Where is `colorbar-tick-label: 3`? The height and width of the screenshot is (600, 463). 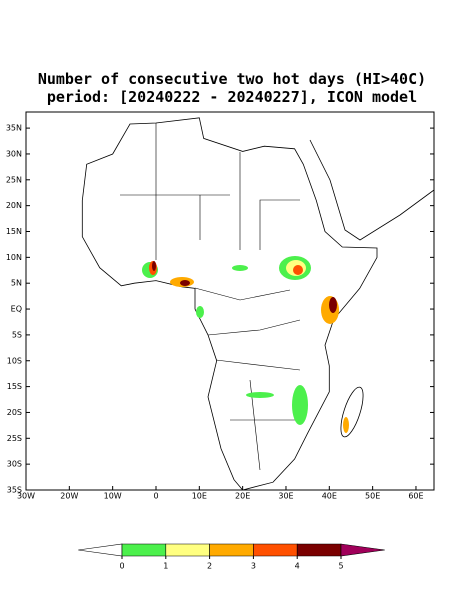 colorbar-tick-label: 3 is located at coordinates (253, 566).